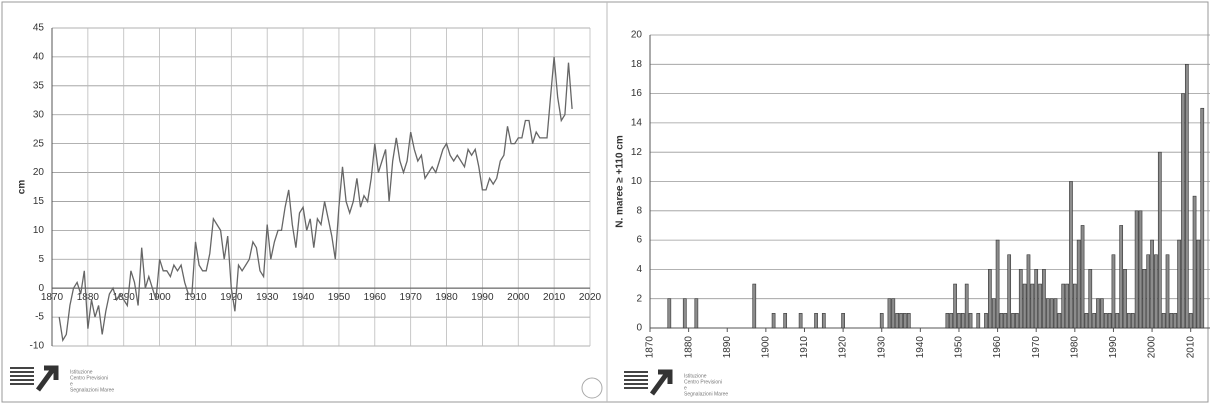 Image resolution: width=1210 pixels, height=409 pixels. What do you see at coordinates (37, 346) in the screenshot?
I see `y-tick-label: -10` at bounding box center [37, 346].